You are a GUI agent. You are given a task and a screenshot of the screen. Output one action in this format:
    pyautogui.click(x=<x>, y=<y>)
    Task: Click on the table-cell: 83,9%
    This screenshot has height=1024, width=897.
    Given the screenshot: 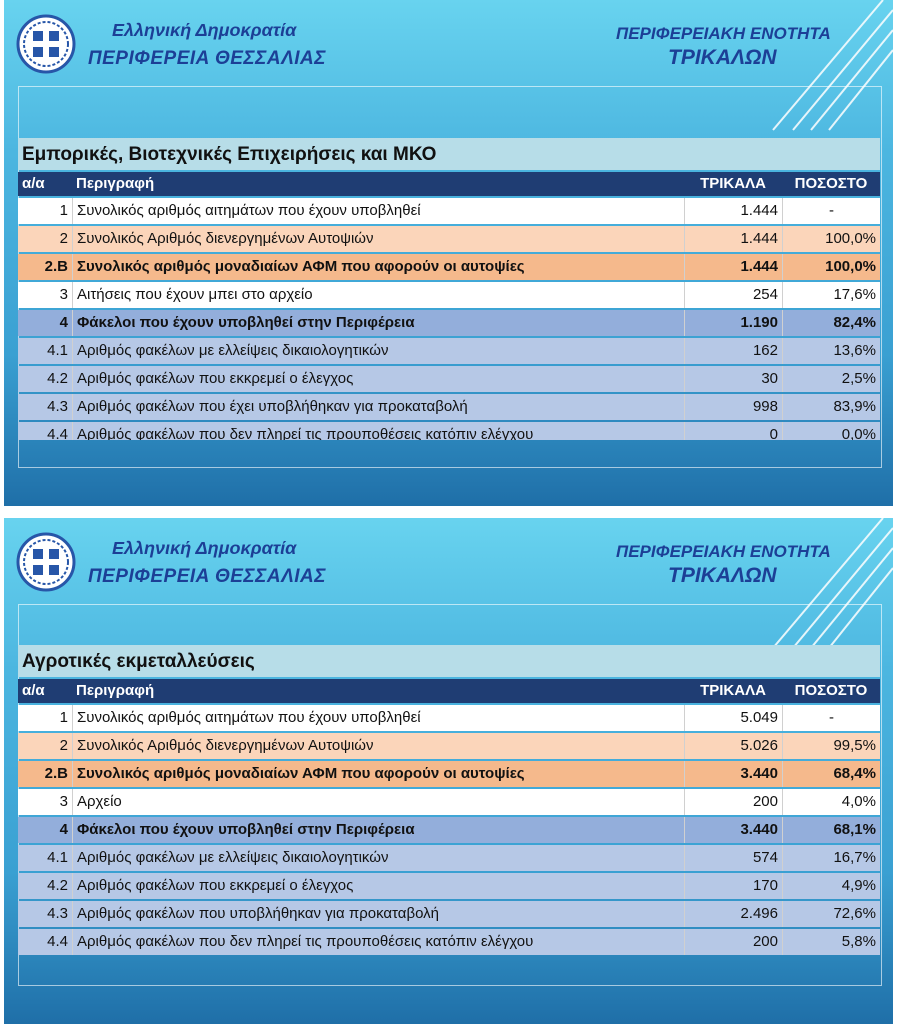 What is the action you would take?
    pyautogui.click(x=831, y=407)
    